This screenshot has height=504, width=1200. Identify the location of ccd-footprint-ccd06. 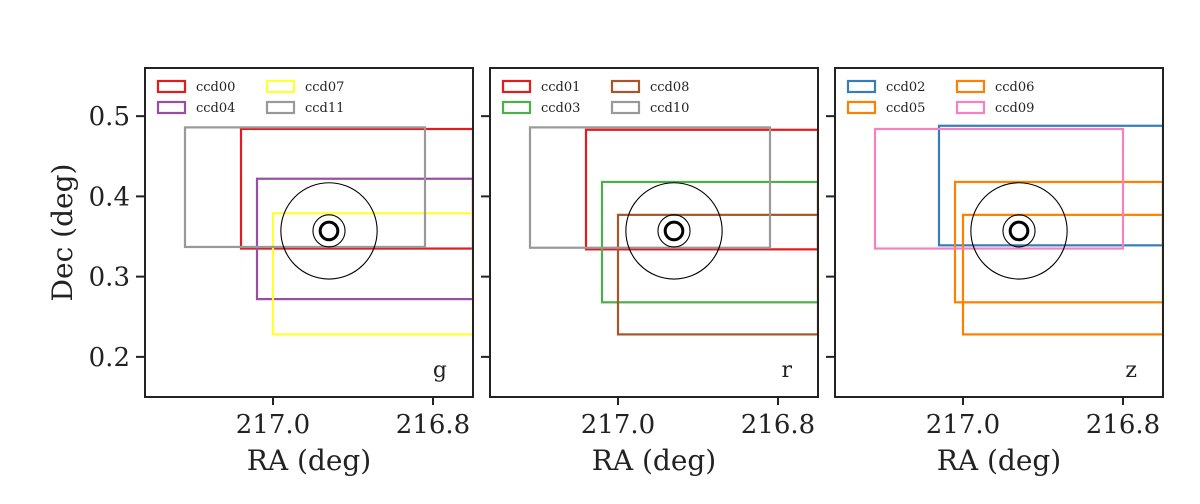
(1062, 274).